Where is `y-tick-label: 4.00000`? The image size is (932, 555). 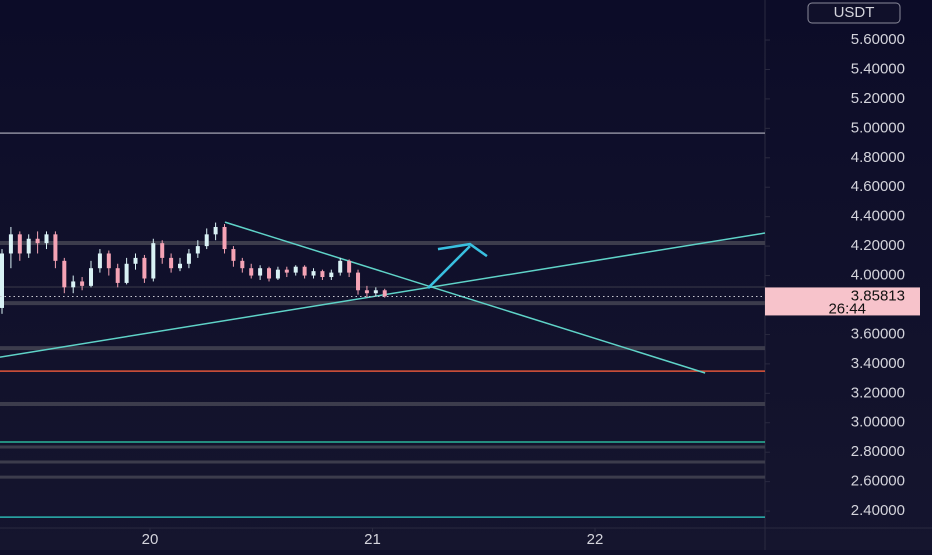
y-tick-label: 4.00000 is located at coordinates (878, 275).